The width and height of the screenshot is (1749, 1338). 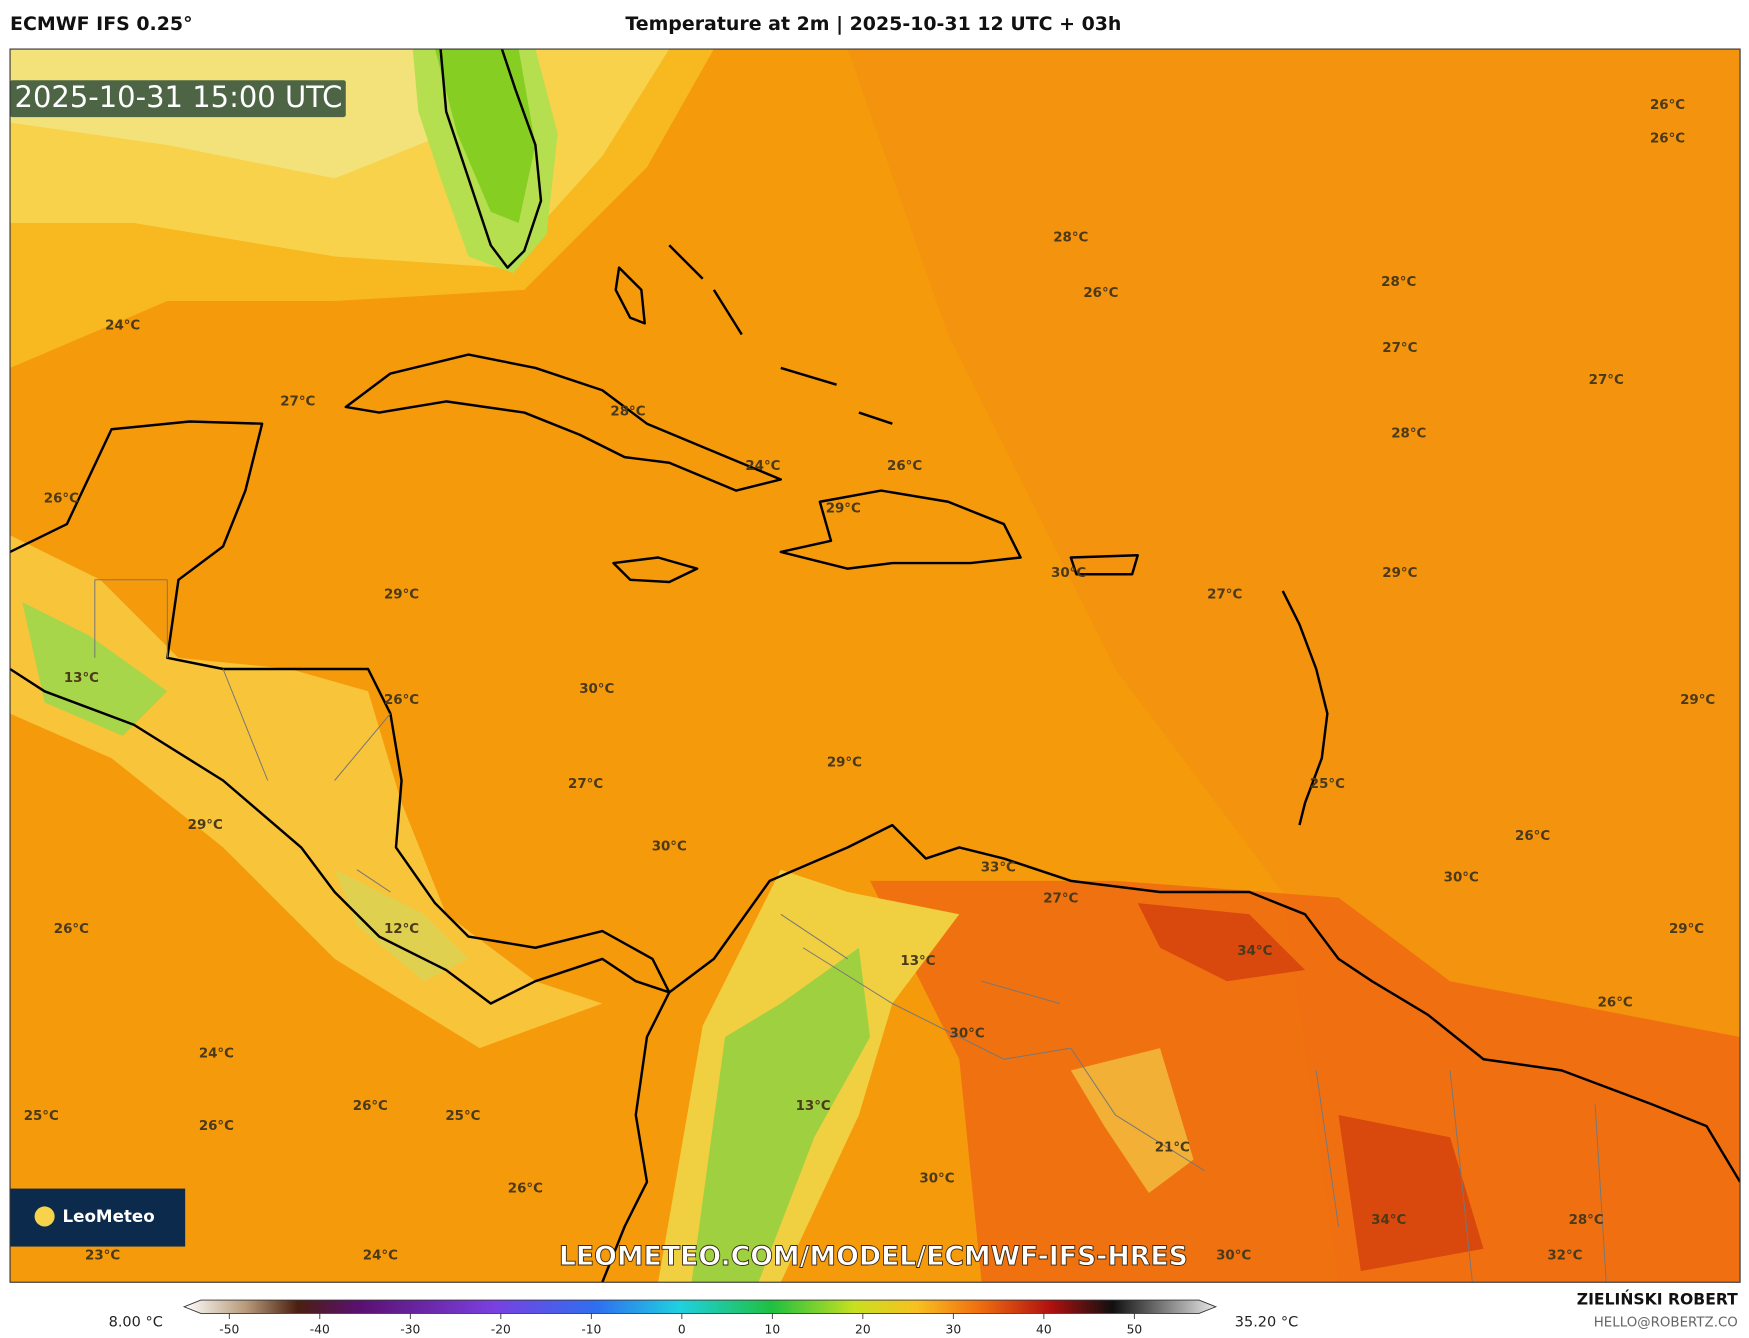 I want to click on logo-sun, so click(x=44, y=1216).